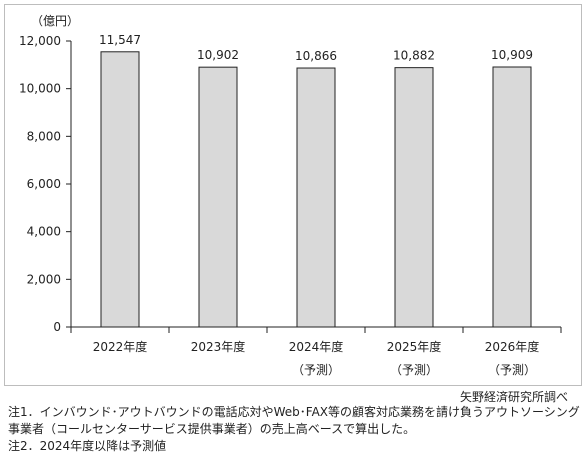  Describe the element at coordinates (218, 55) in the screenshot. I see `data-label: 10,902` at that location.